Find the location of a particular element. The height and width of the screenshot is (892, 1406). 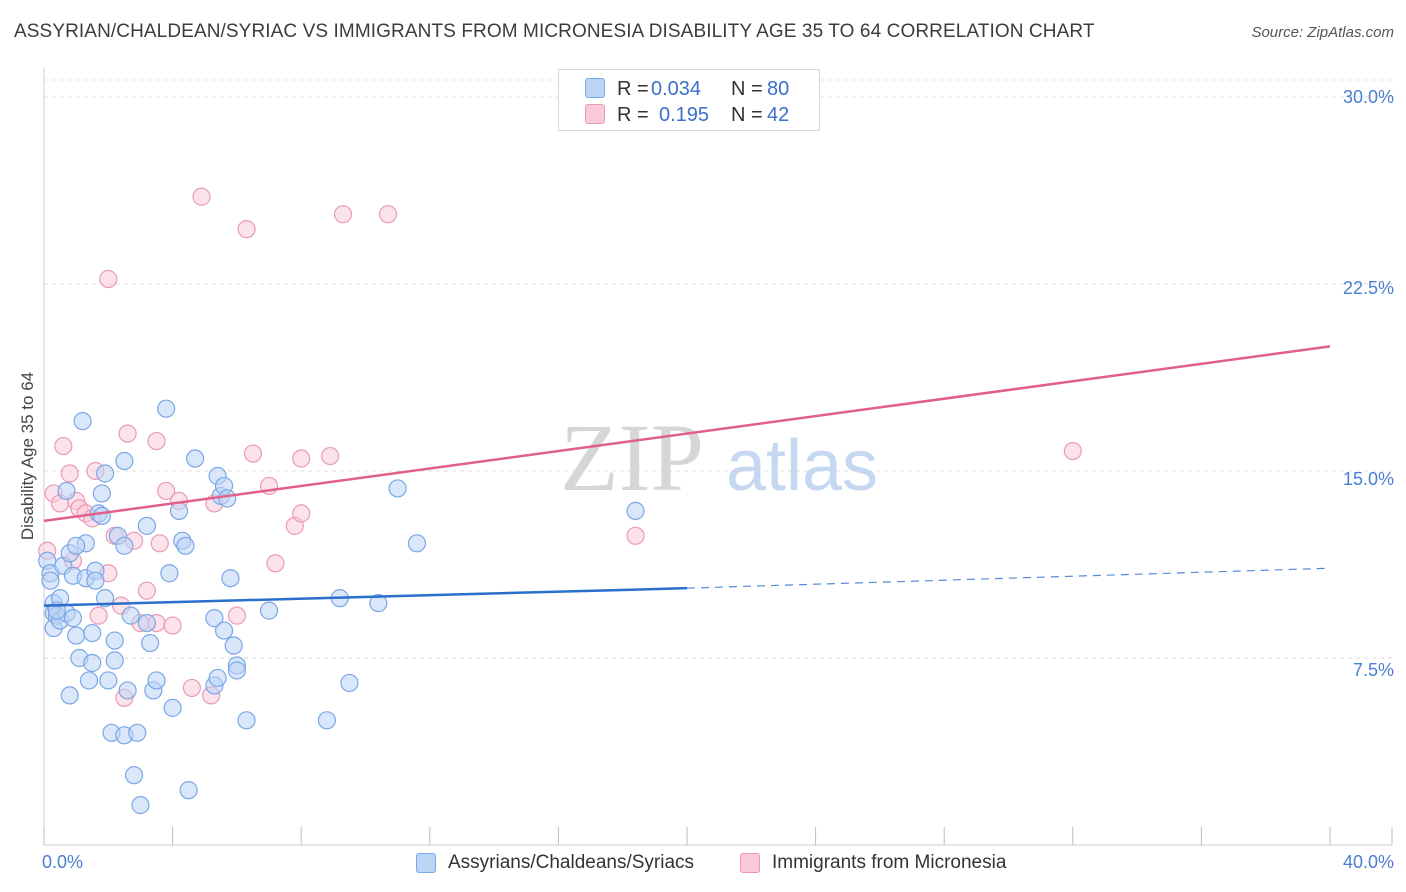

legend-r-value: 0.195 is located at coordinates (684, 115).